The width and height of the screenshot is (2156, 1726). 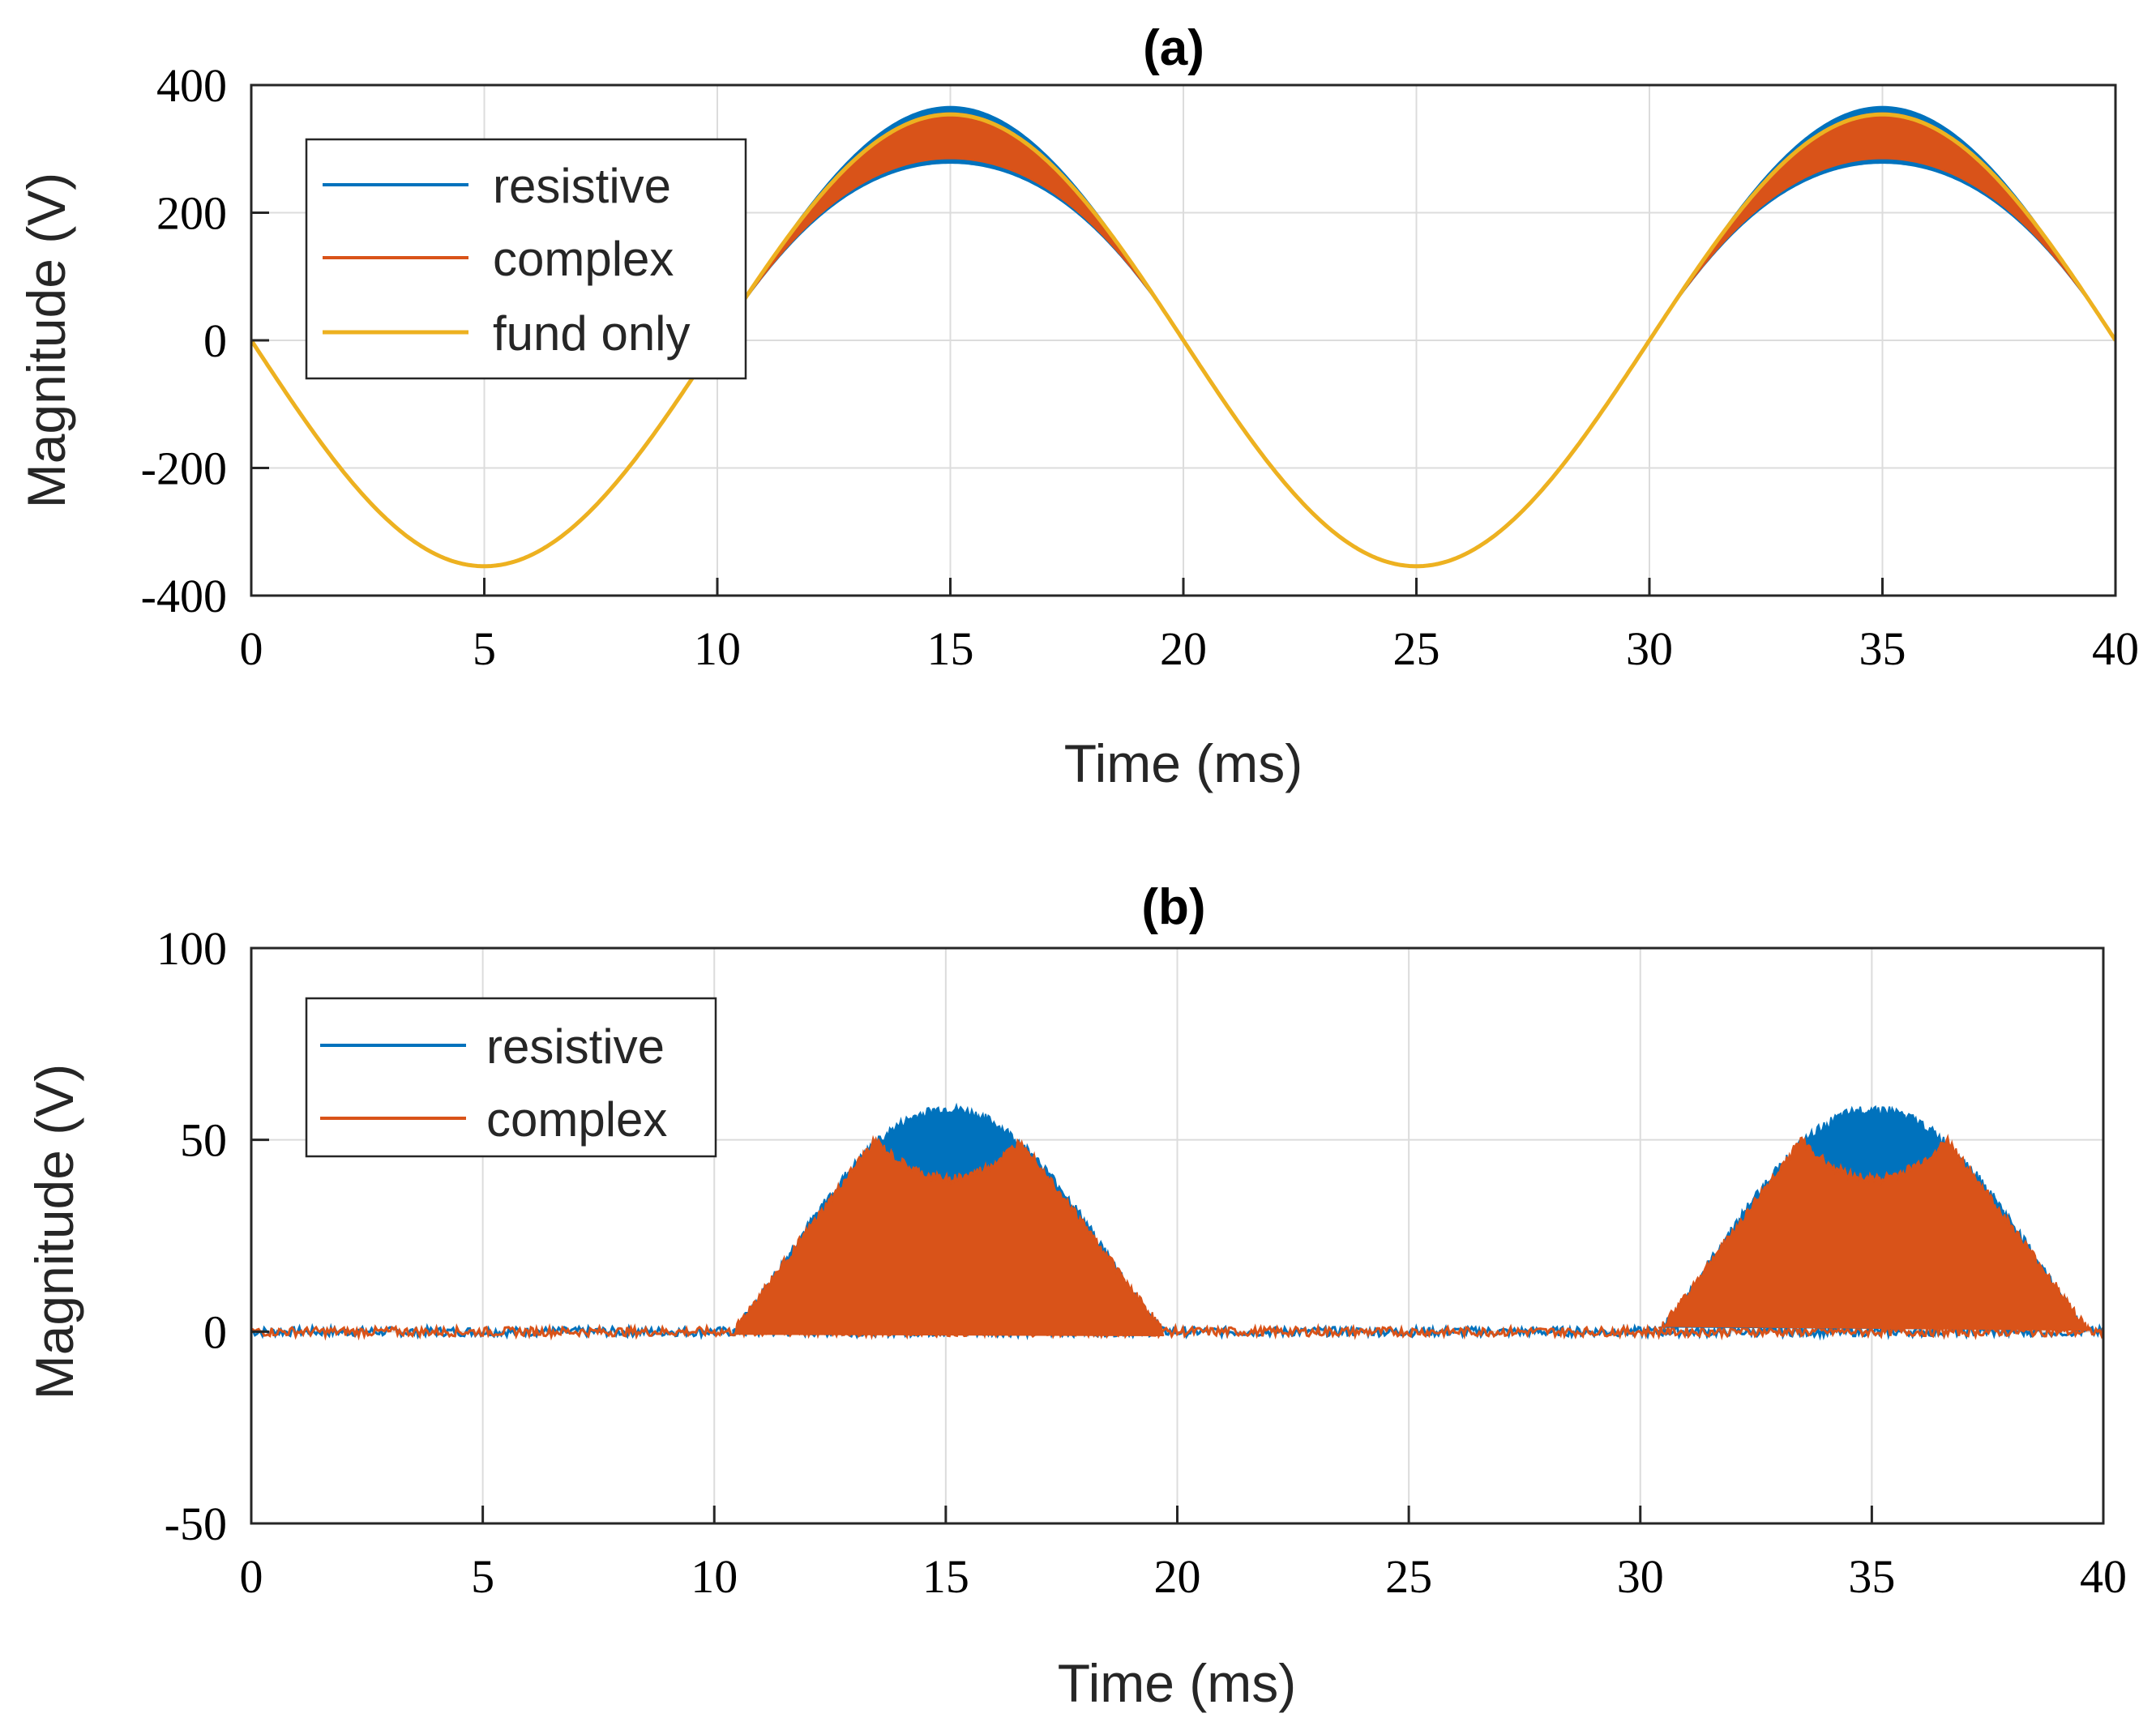 I want to click on legend-label-resistive-a: resistive, so click(x=582, y=186).